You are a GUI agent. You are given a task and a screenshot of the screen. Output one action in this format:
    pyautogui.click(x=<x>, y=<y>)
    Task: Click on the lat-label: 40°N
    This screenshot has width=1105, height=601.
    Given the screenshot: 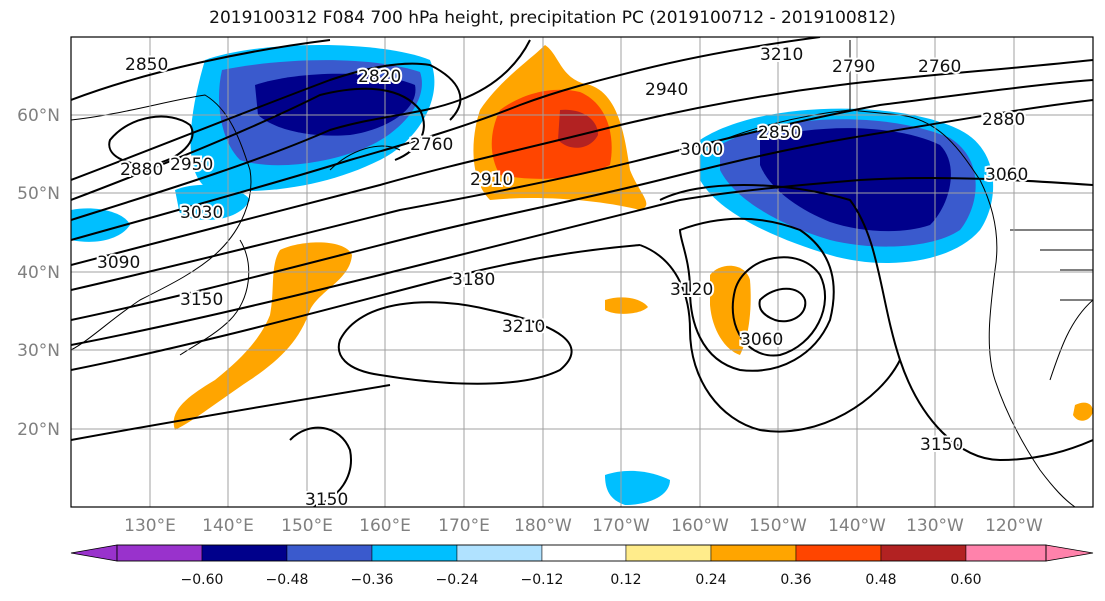 What is the action you would take?
    pyautogui.click(x=38, y=273)
    